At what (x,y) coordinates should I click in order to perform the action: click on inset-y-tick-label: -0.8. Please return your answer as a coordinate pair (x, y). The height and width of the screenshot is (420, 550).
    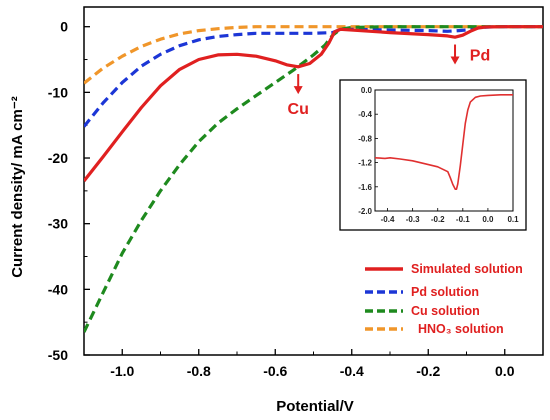
    Looking at the image, I should click on (365, 138).